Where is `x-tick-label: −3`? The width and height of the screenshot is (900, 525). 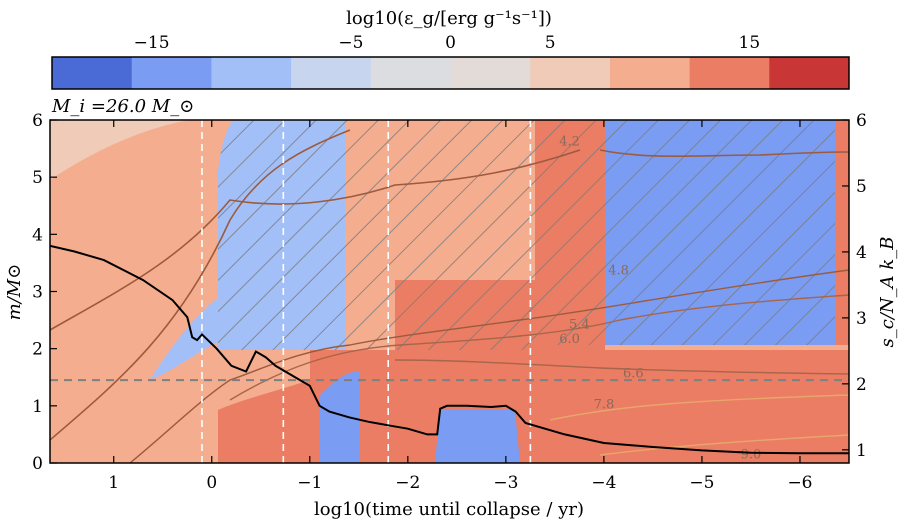 x-tick-label: −3 is located at coordinates (505, 483).